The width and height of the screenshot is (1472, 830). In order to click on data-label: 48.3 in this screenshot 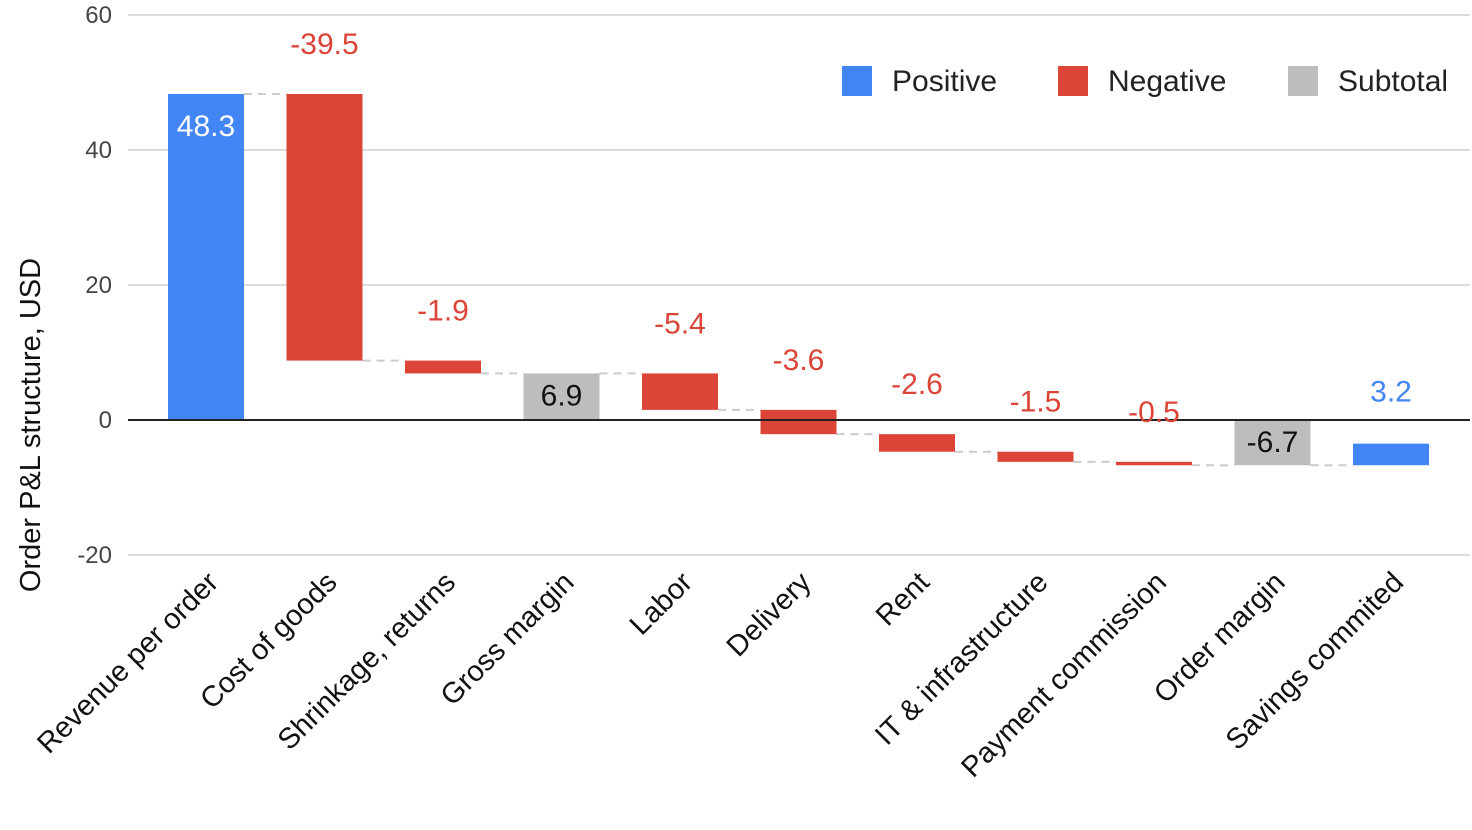, I will do `click(206, 126)`.